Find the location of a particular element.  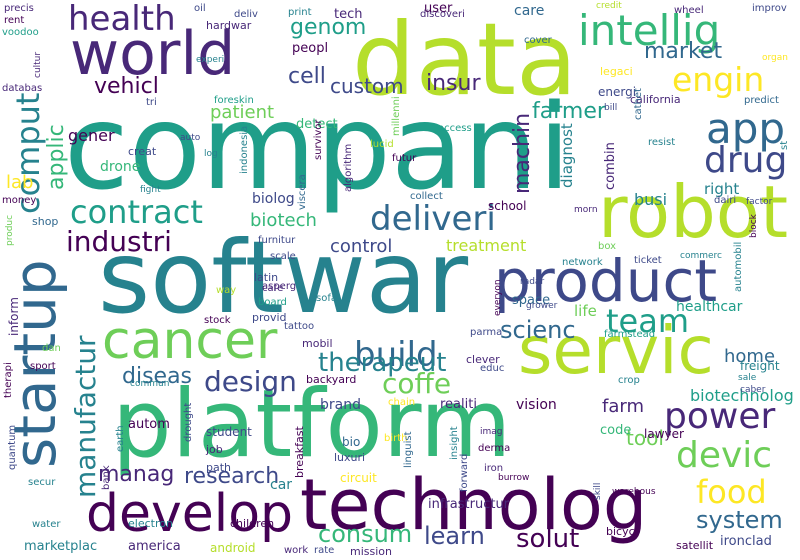

word: vehicl is located at coordinates (126, 86).